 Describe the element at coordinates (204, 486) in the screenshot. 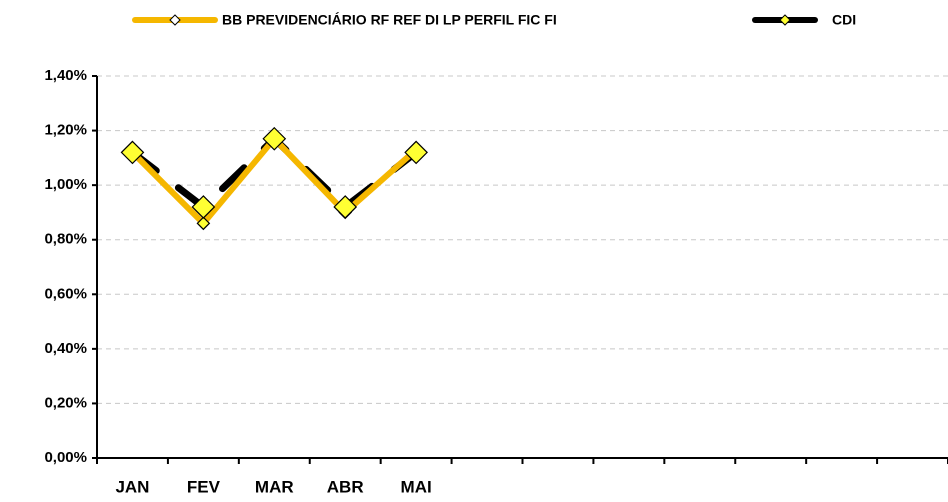

I see `x-tick-label: FEV` at that location.